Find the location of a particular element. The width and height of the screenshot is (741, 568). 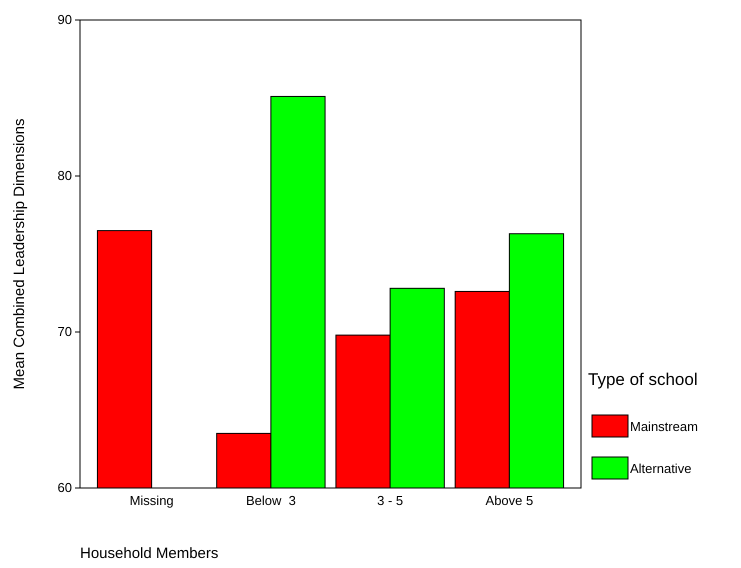

legend-label: Mainstream is located at coordinates (664, 426).